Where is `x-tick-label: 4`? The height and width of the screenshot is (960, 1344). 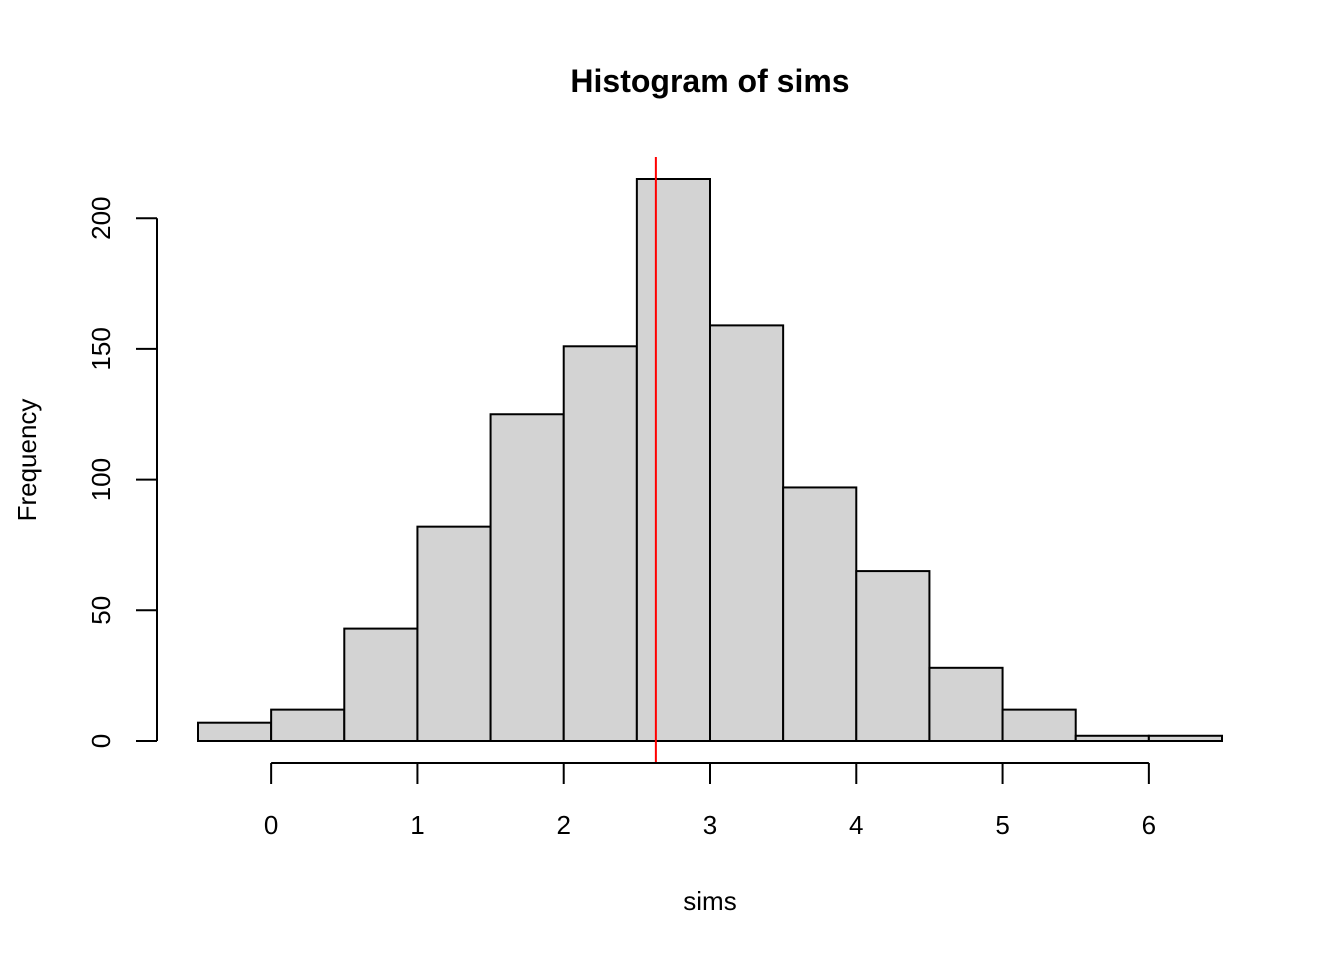
x-tick-label: 4 is located at coordinates (856, 825).